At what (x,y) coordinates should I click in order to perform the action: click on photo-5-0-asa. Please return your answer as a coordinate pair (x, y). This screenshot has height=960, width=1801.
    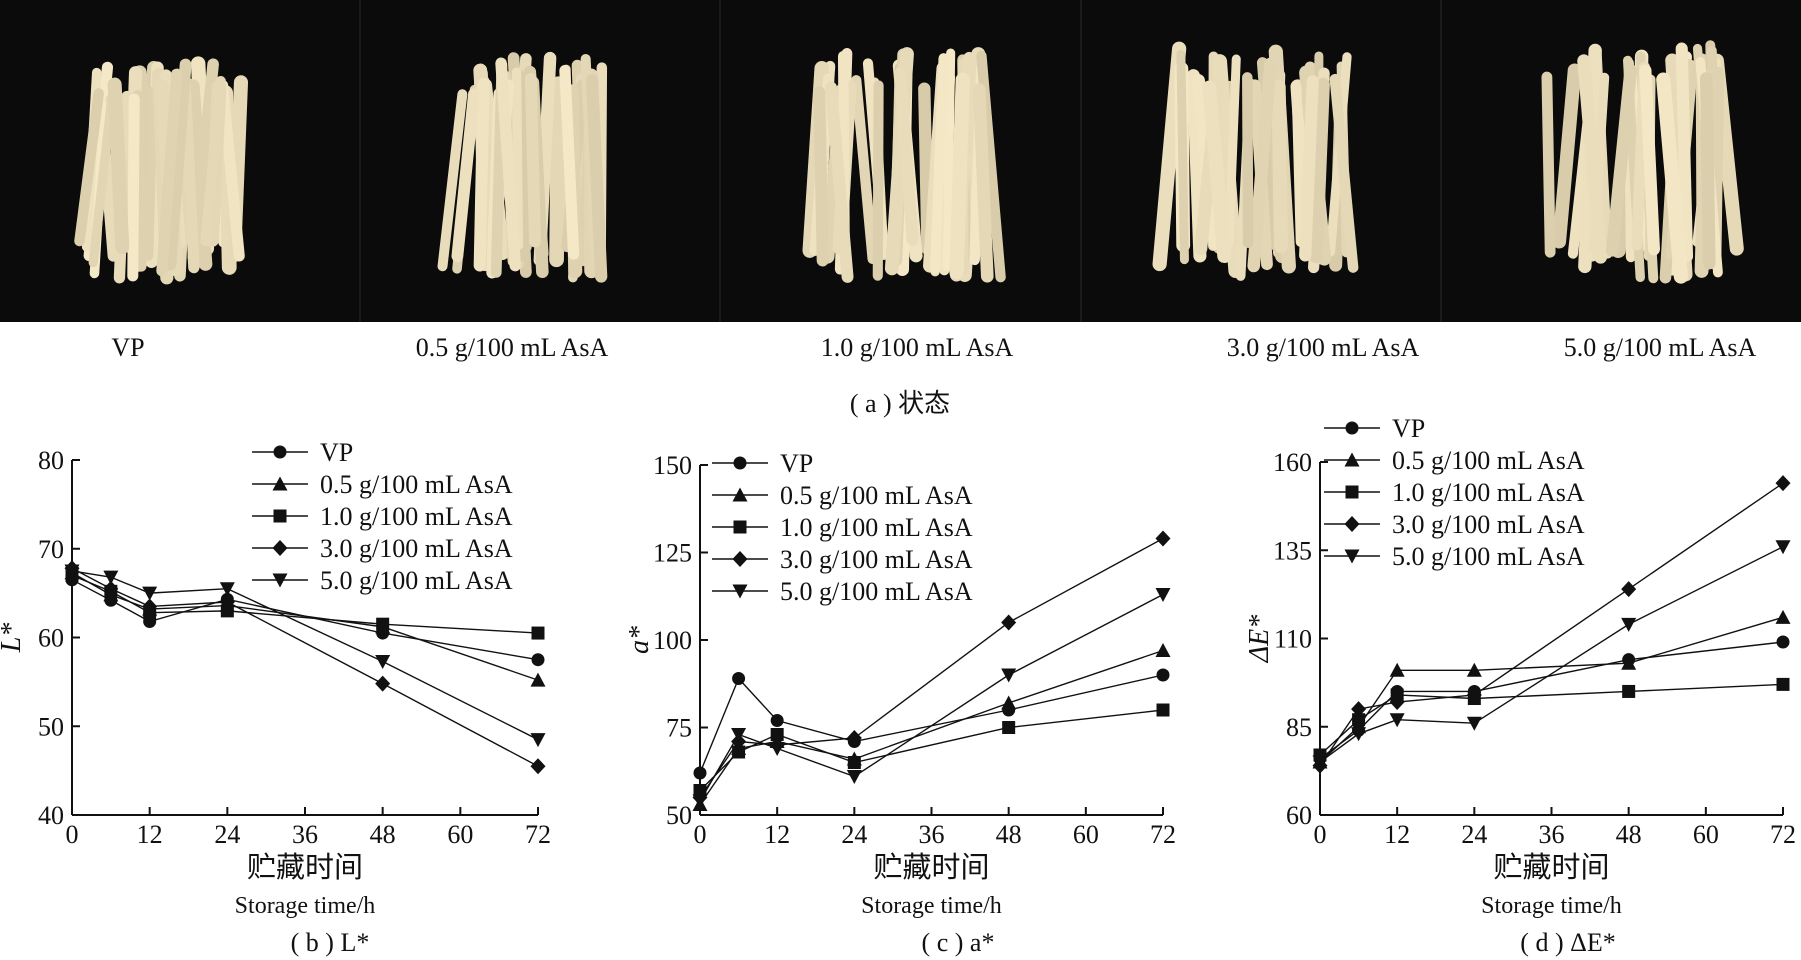
    Looking at the image, I should click on (1620, 161).